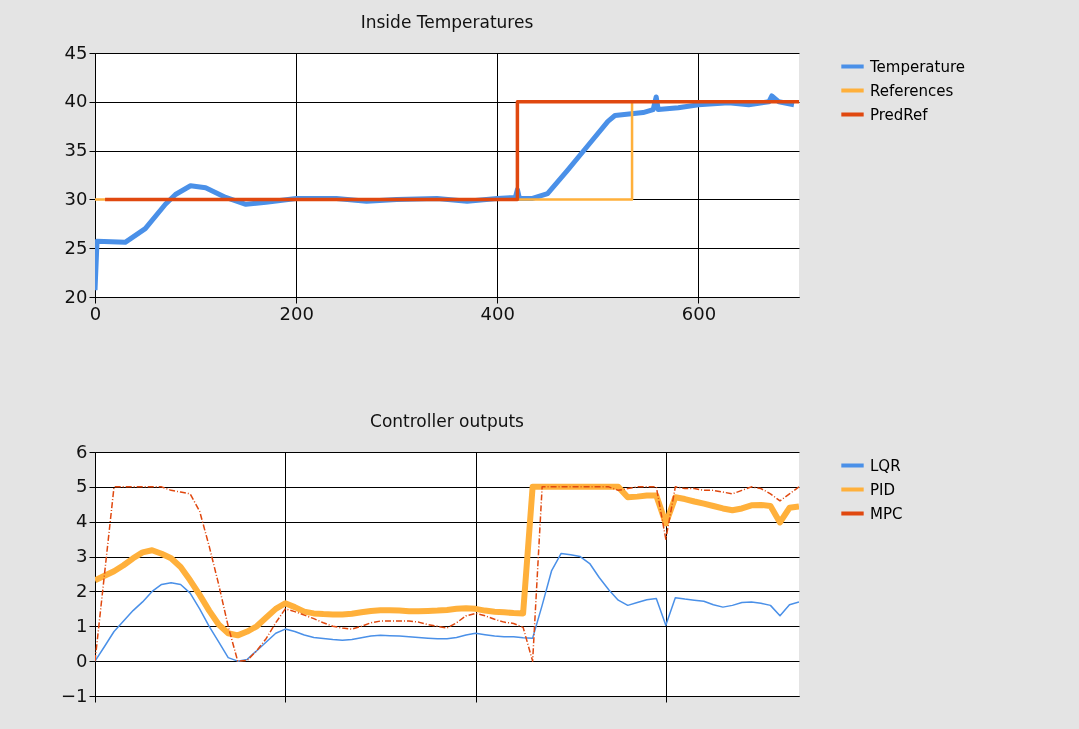  Describe the element at coordinates (82, 590) in the screenshot. I see `y-tick-label: 2` at that location.